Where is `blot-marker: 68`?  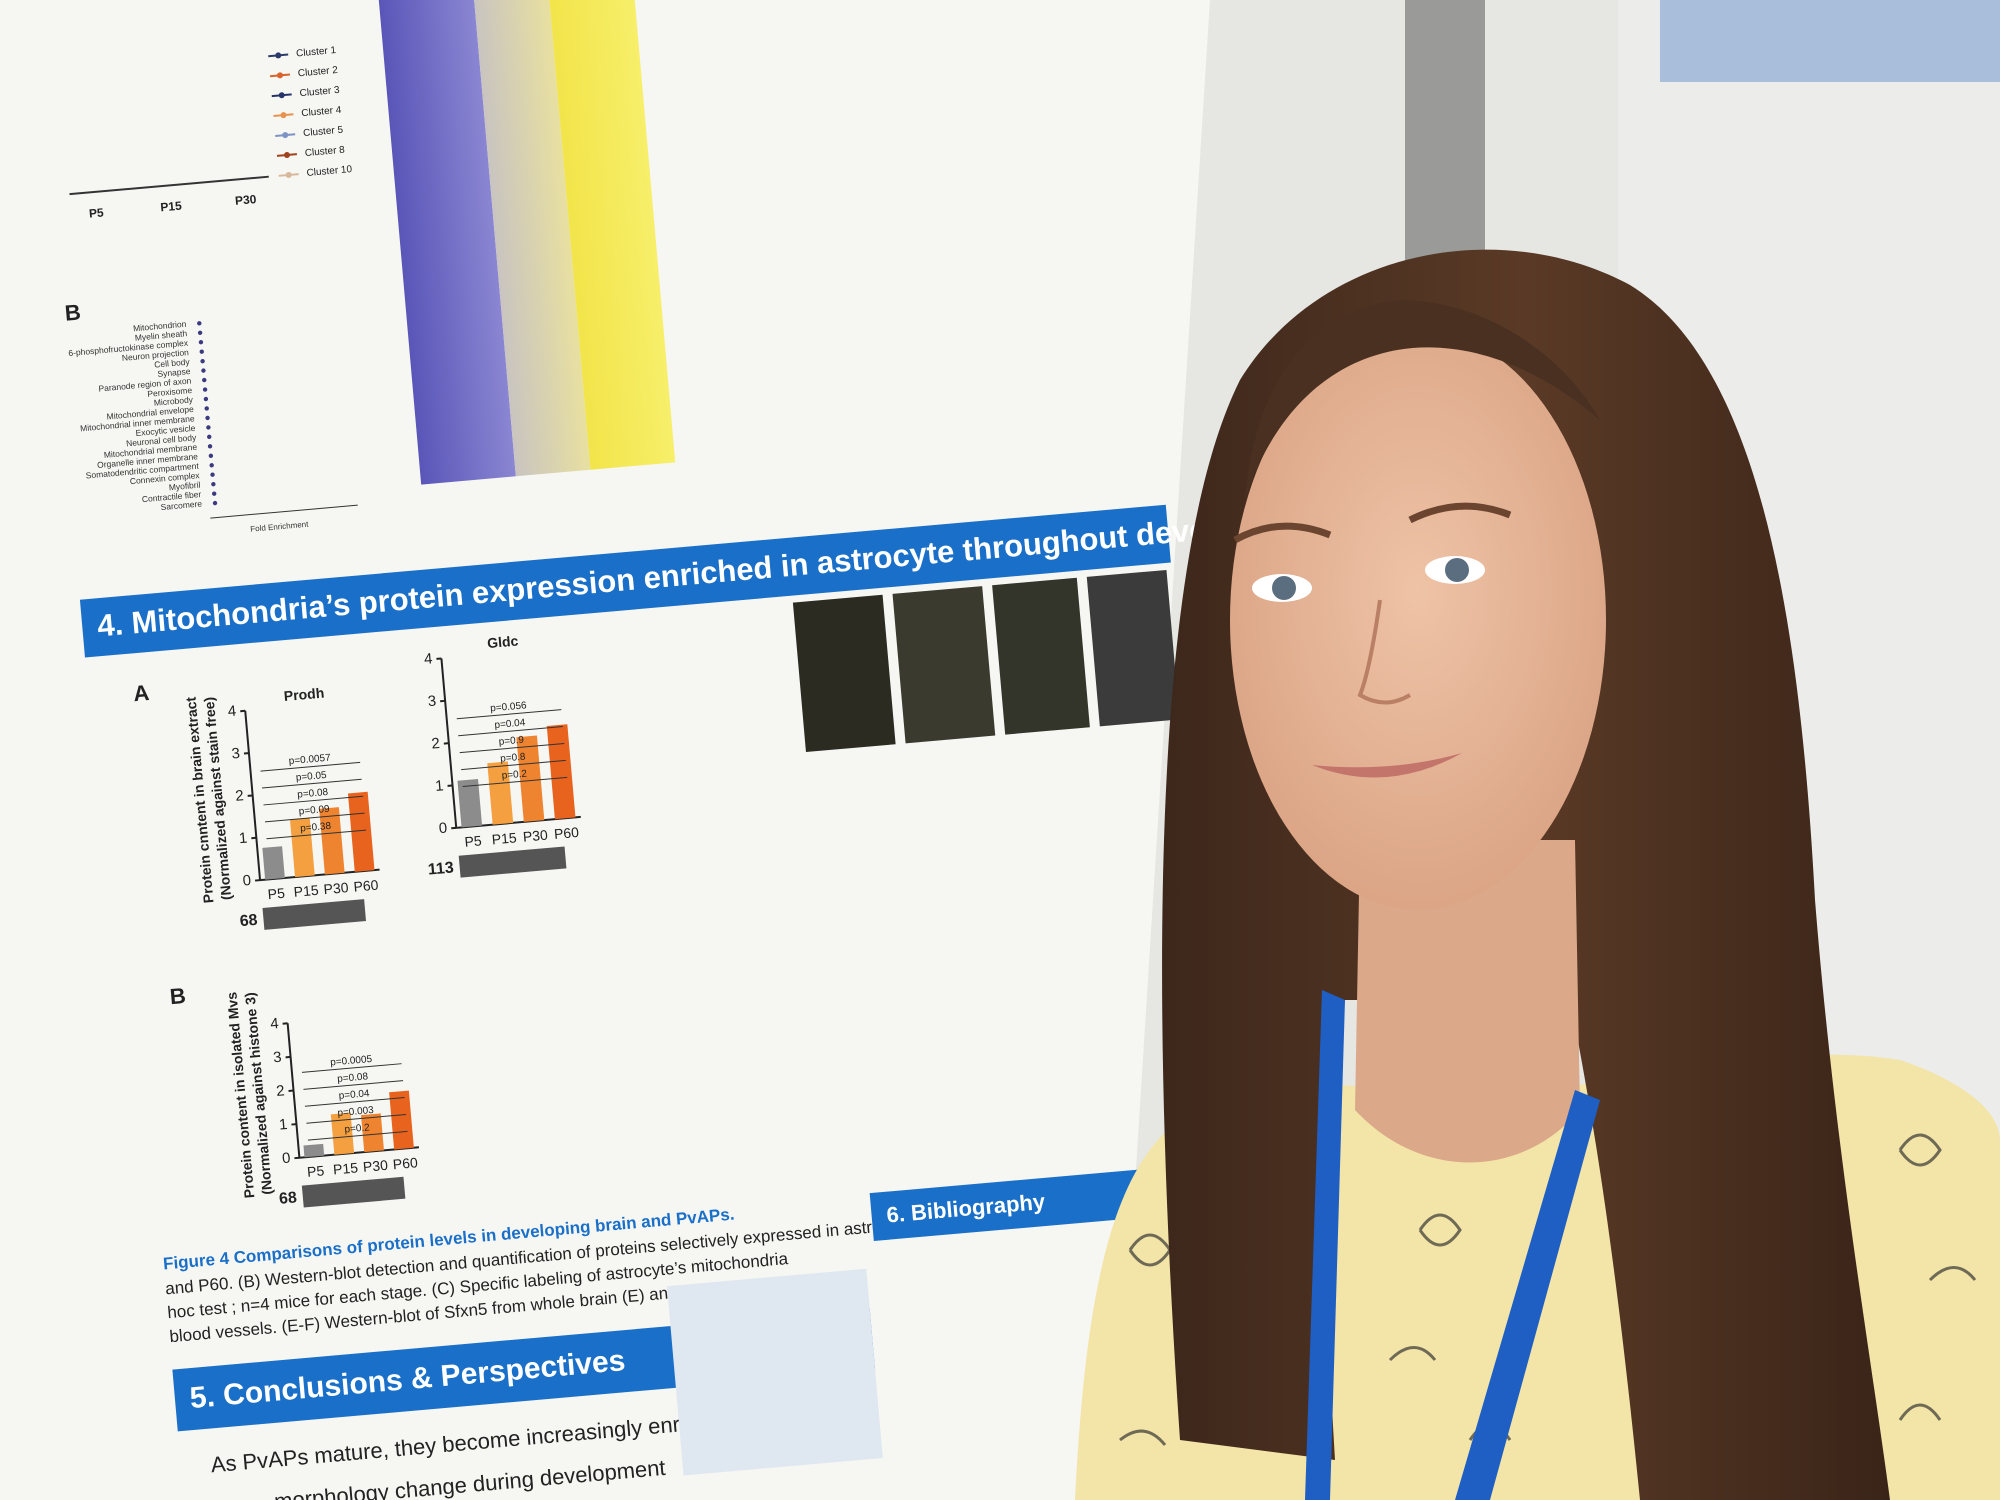
blot-marker: 68 is located at coordinates (248, 921).